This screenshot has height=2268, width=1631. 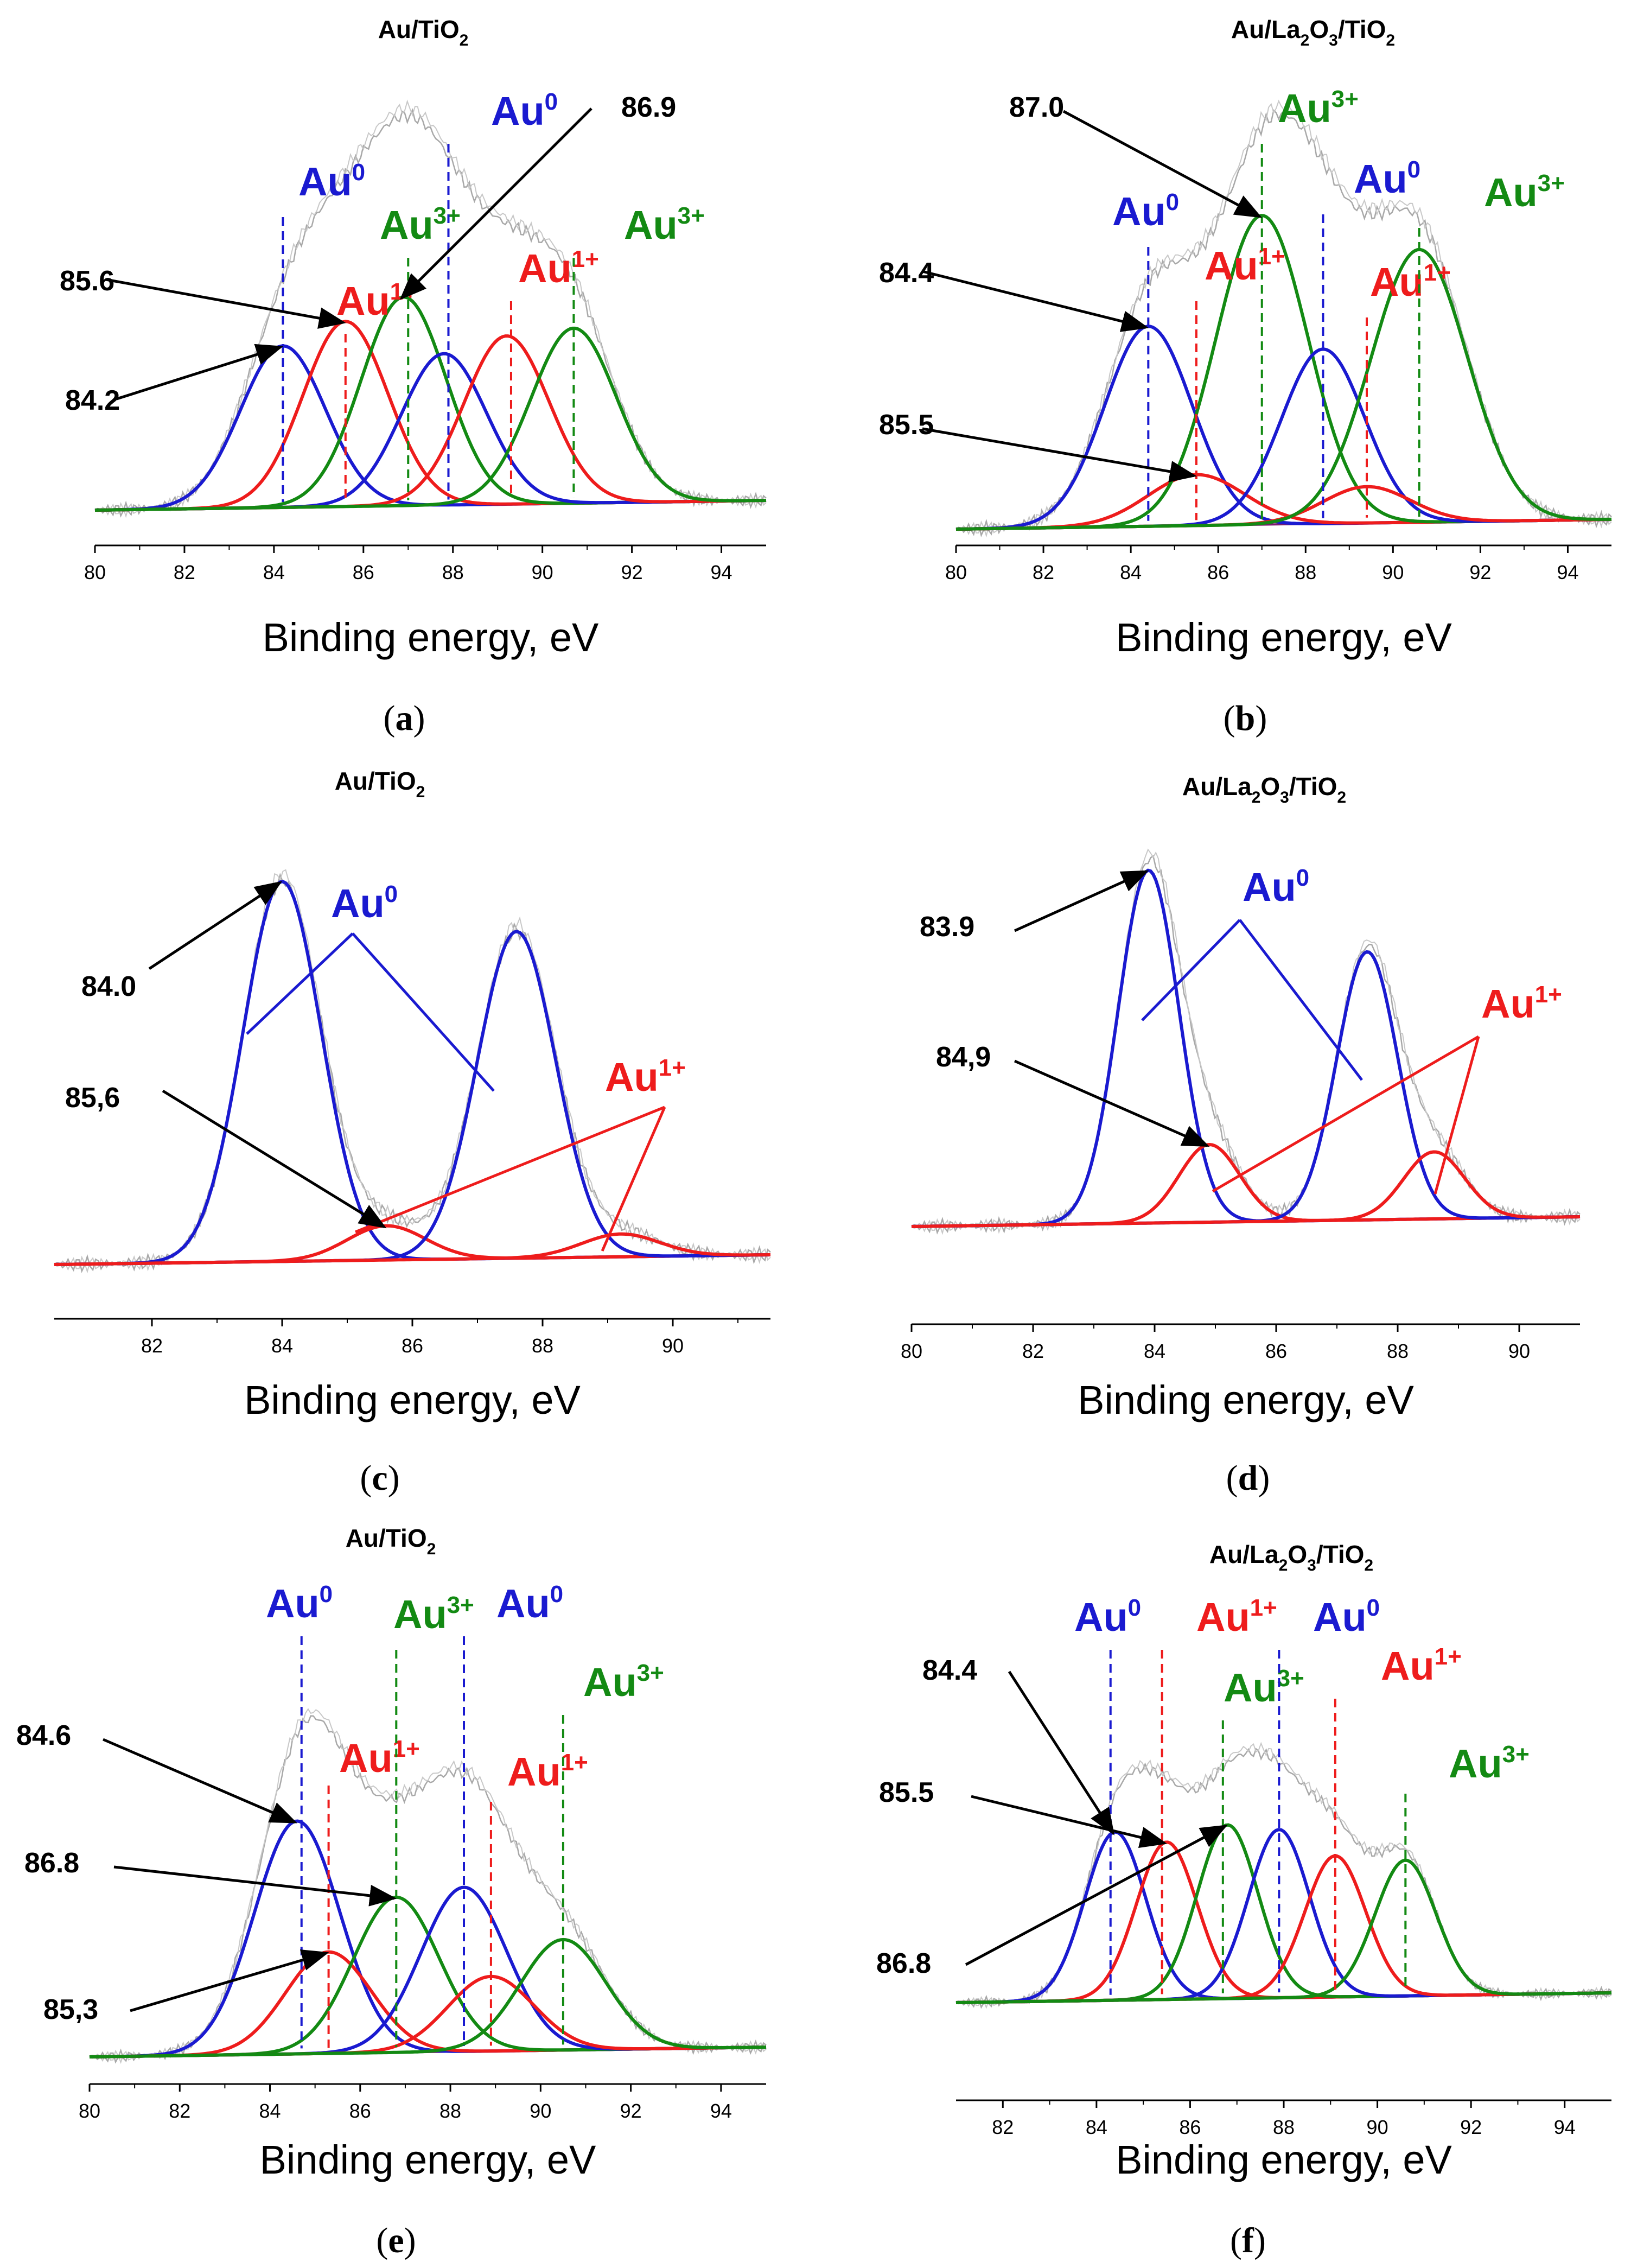 I want to click on peak-value-label: 85,3, so click(x=70, y=2009).